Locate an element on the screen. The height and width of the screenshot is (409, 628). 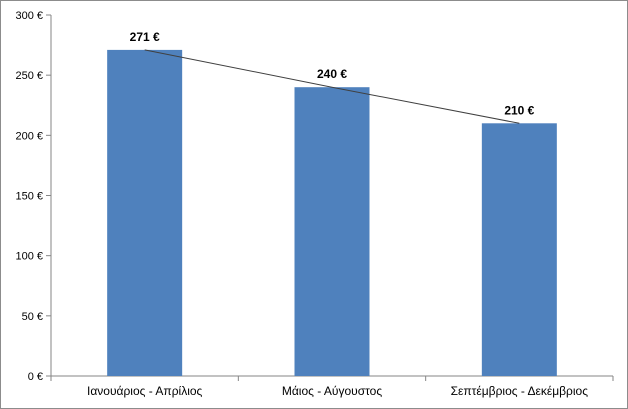
data-label: 210 € is located at coordinates (519, 110).